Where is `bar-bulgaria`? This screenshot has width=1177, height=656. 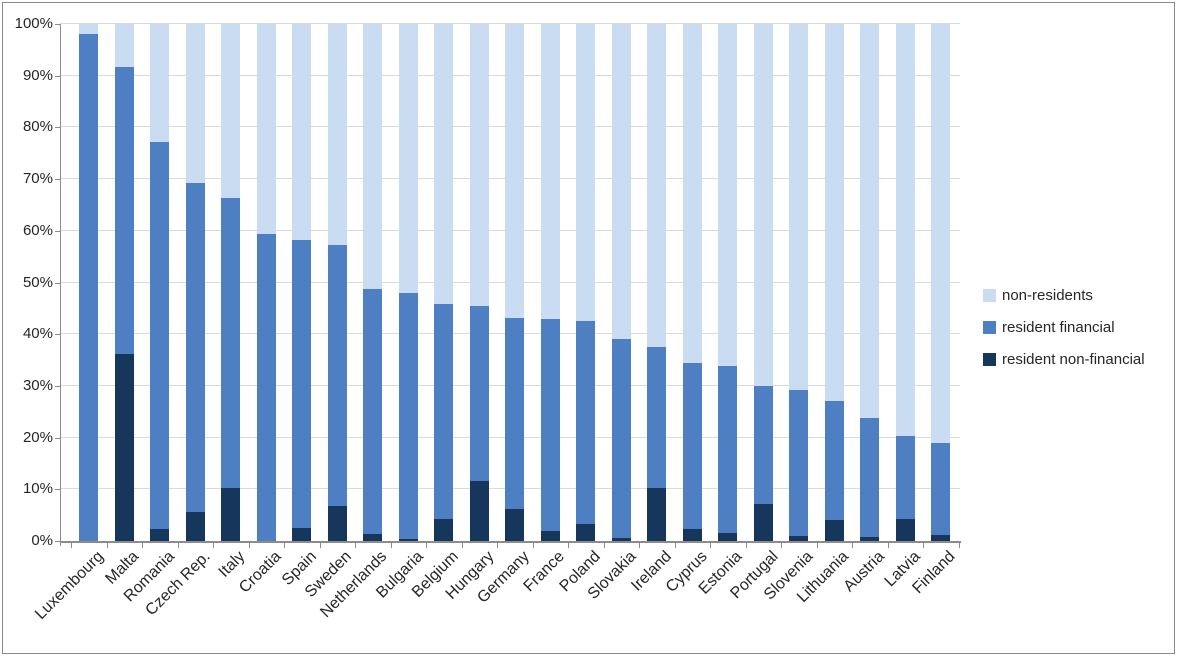 bar-bulgaria is located at coordinates (408, 282).